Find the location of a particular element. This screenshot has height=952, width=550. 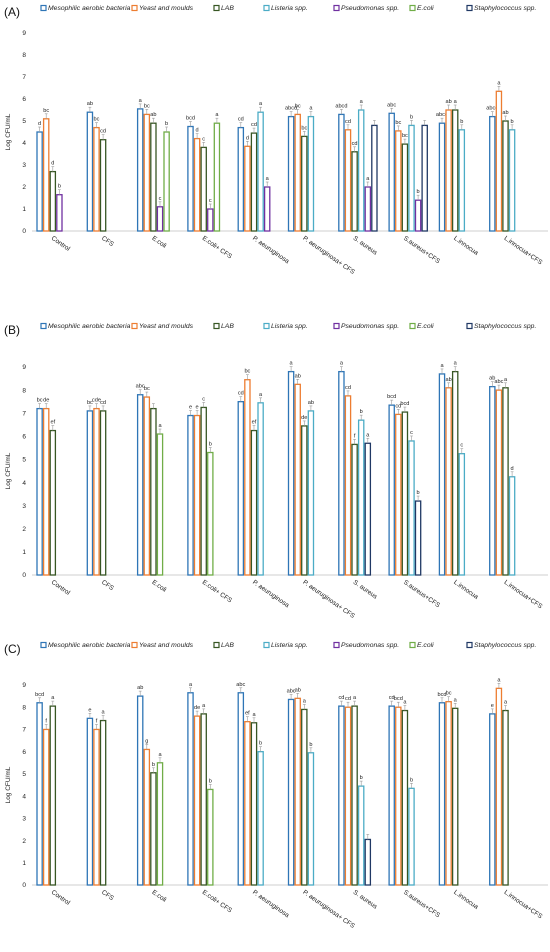

x-tick-label: Control is located at coordinates (61, 244).